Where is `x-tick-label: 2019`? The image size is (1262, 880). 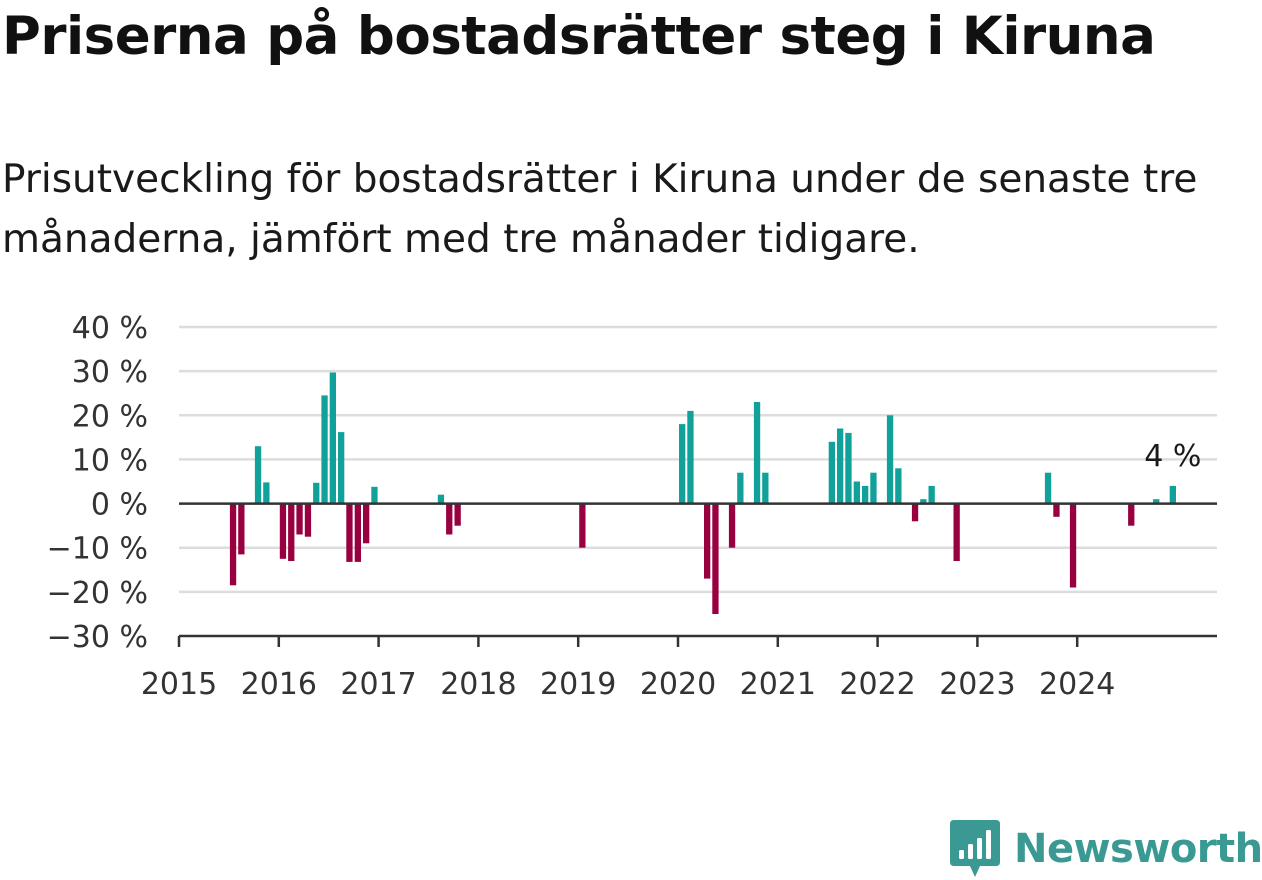 x-tick-label: 2019 is located at coordinates (578, 684).